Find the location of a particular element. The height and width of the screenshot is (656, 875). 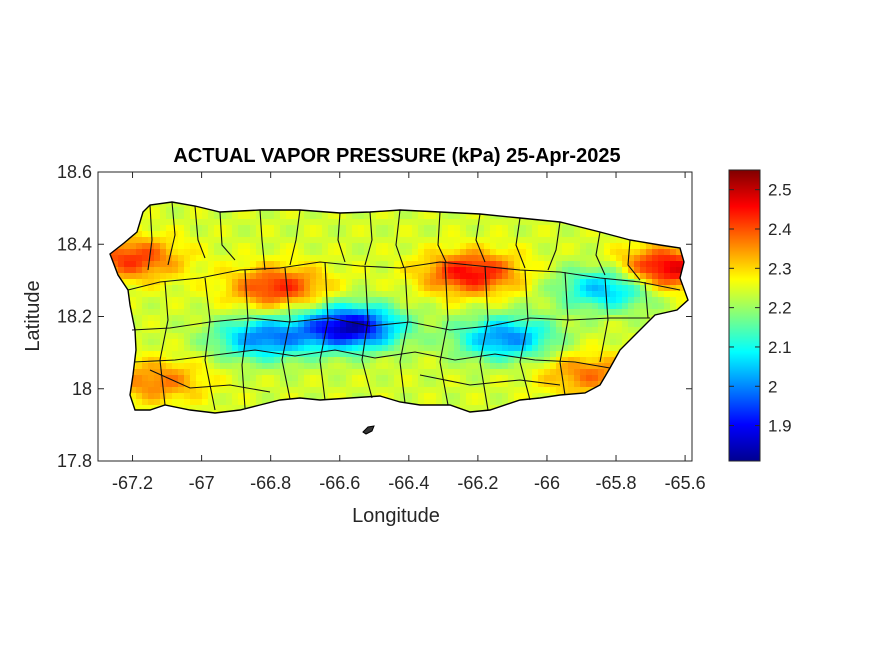

colorbar: 1.922.12.22.32.42.5 is located at coordinates (760, 315).